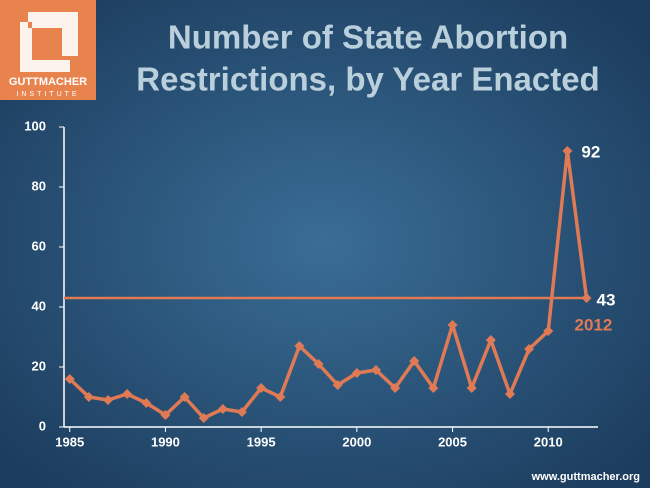 The width and height of the screenshot is (650, 488). What do you see at coordinates (585, 477) in the screenshot?
I see `footer: www.guttmacher.org` at bounding box center [585, 477].